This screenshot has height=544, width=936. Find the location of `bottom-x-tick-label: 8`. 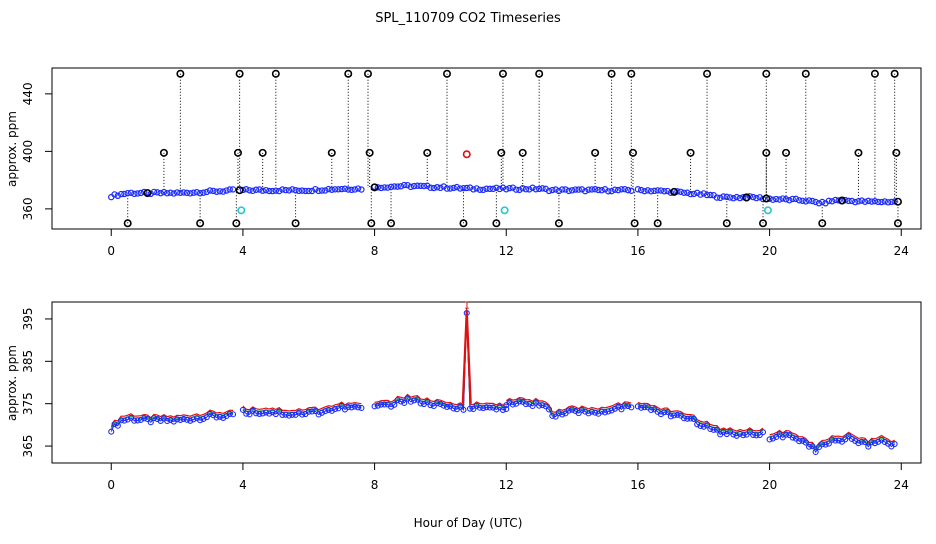

bottom-x-tick-label: 8 is located at coordinates (375, 485).